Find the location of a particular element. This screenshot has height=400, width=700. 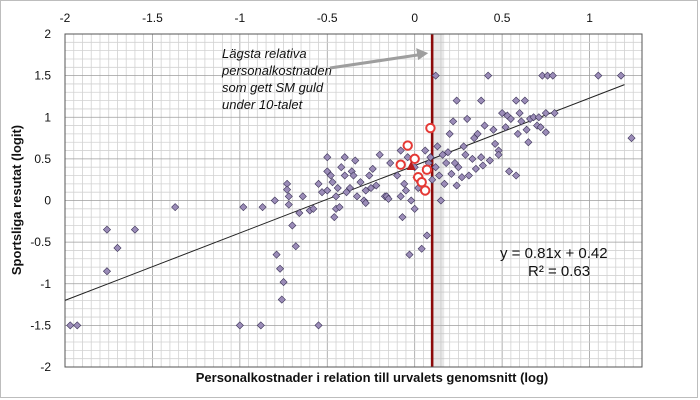

marked-point is located at coordinates (411, 166).